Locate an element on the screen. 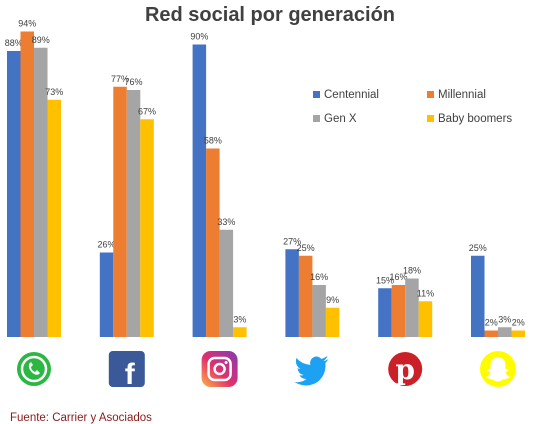  bar-group-snapchat: 25% 2% 3% 2% is located at coordinates (497, 290).